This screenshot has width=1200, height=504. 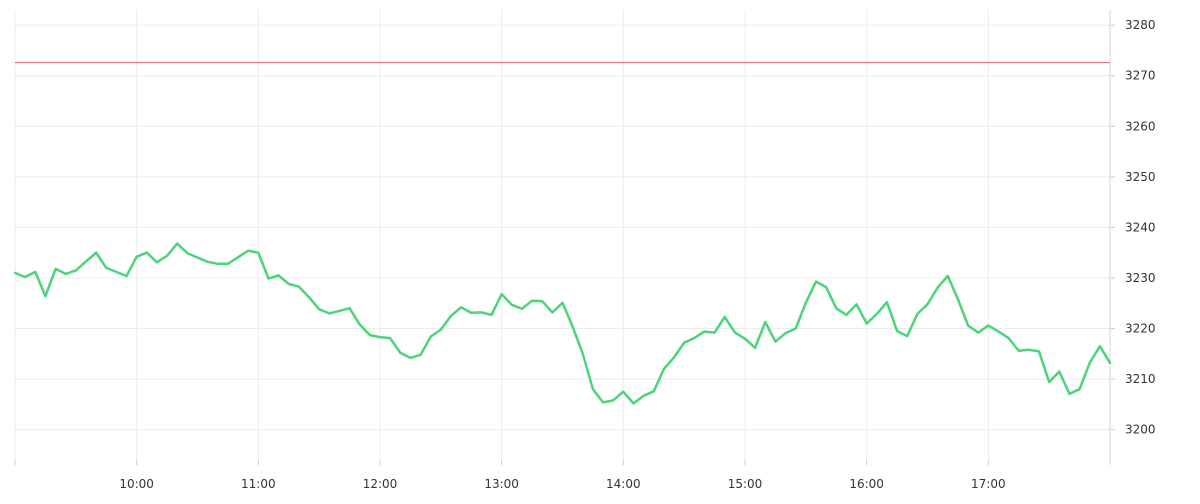 What do you see at coordinates (501, 484) in the screenshot?
I see `x-tick-label: 13:00` at bounding box center [501, 484].